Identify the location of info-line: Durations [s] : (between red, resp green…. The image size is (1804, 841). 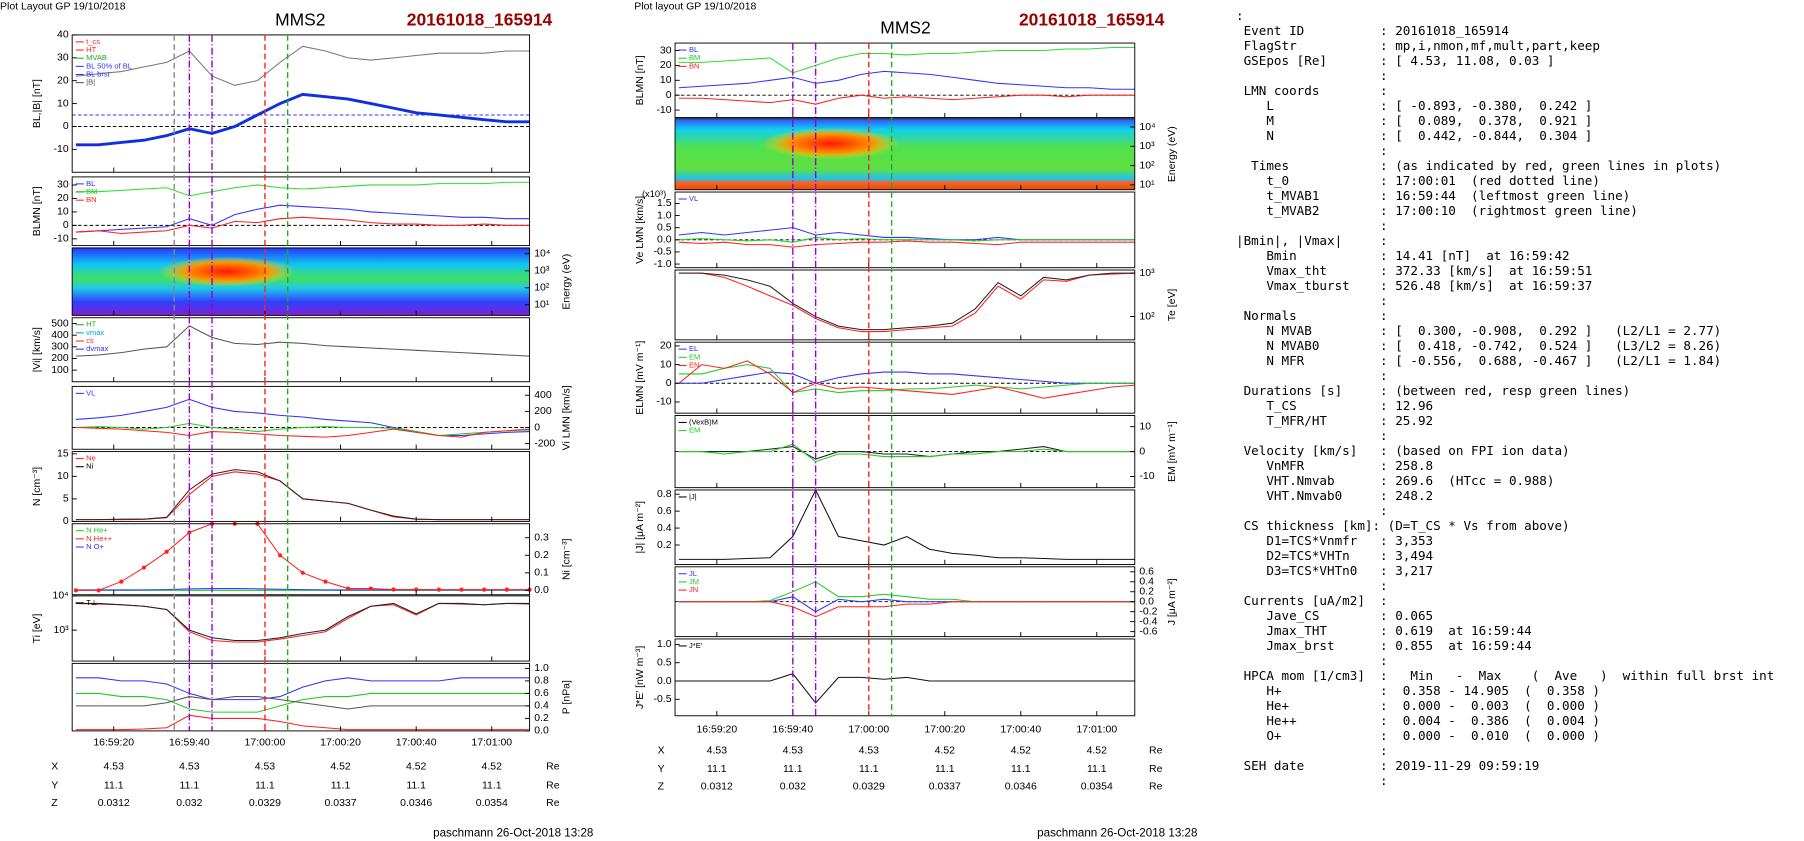
(1433, 390).